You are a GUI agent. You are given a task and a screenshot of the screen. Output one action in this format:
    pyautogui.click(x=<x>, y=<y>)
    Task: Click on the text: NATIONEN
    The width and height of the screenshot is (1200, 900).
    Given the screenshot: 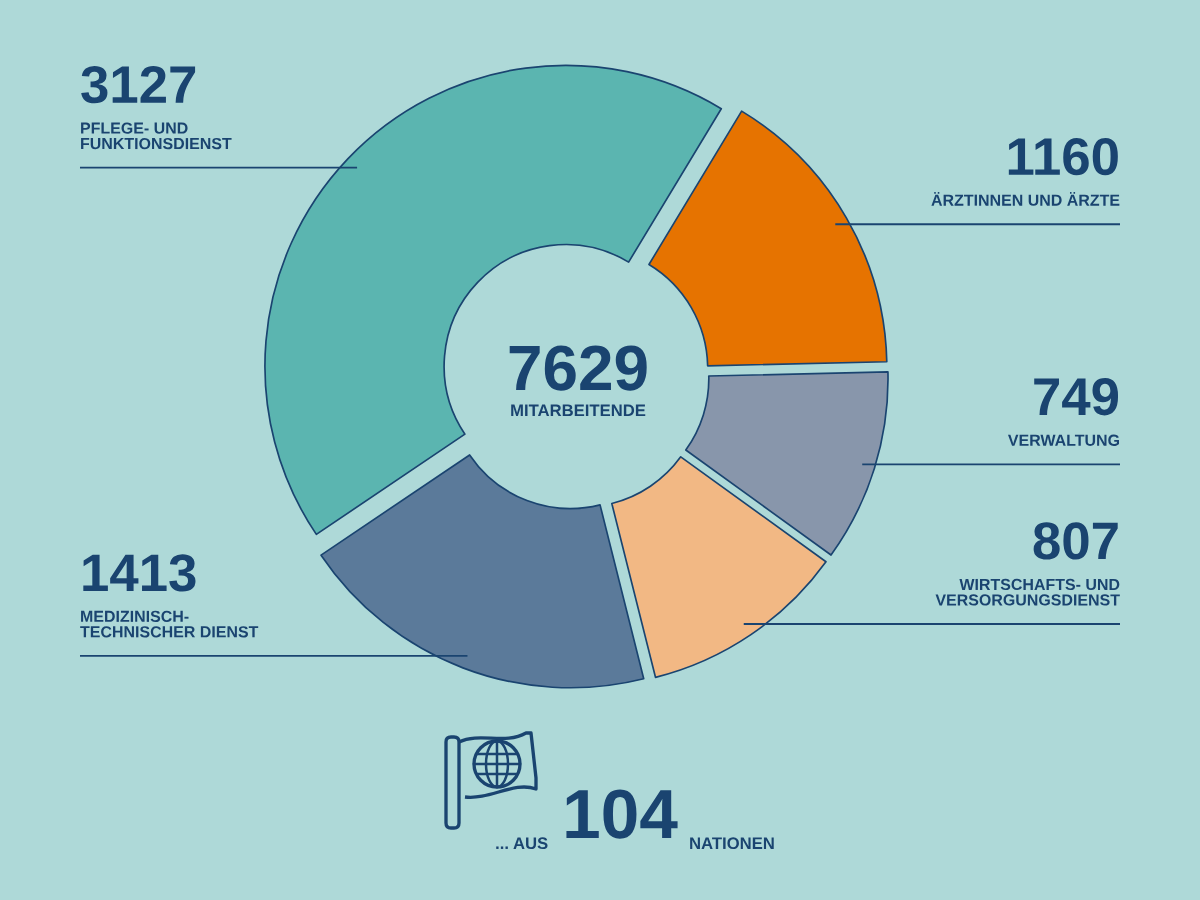 What is the action you would take?
    pyautogui.click(x=732, y=843)
    